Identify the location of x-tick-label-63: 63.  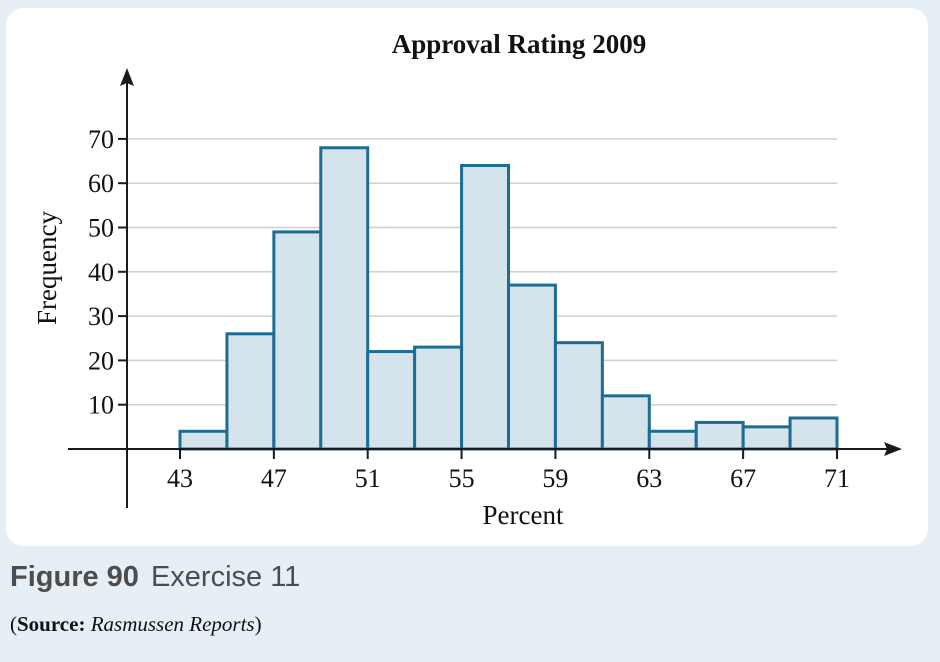
(649, 478).